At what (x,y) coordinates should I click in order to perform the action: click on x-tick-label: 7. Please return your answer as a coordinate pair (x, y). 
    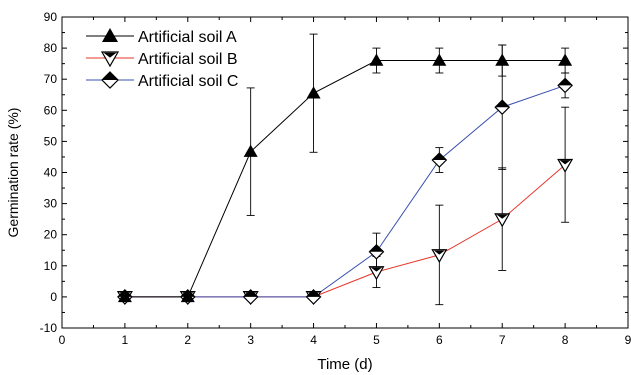
    Looking at the image, I should click on (502, 340).